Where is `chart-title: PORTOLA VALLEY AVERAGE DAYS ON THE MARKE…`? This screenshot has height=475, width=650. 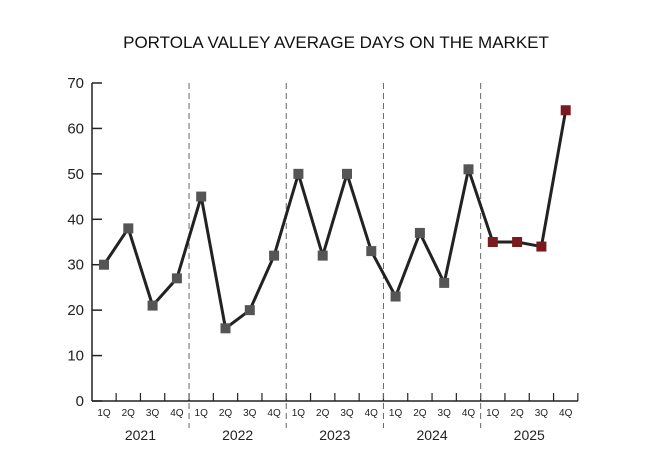 chart-title: PORTOLA VALLEY AVERAGE DAYS ON THE MARKE… is located at coordinates (336, 42).